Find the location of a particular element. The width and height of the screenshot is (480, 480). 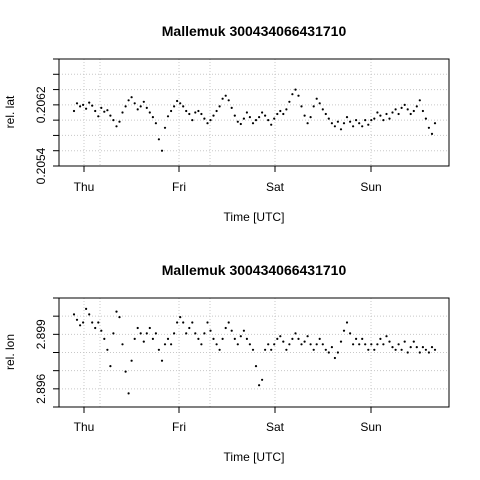

x-tick-label: Sat is located at coordinates (275, 427).